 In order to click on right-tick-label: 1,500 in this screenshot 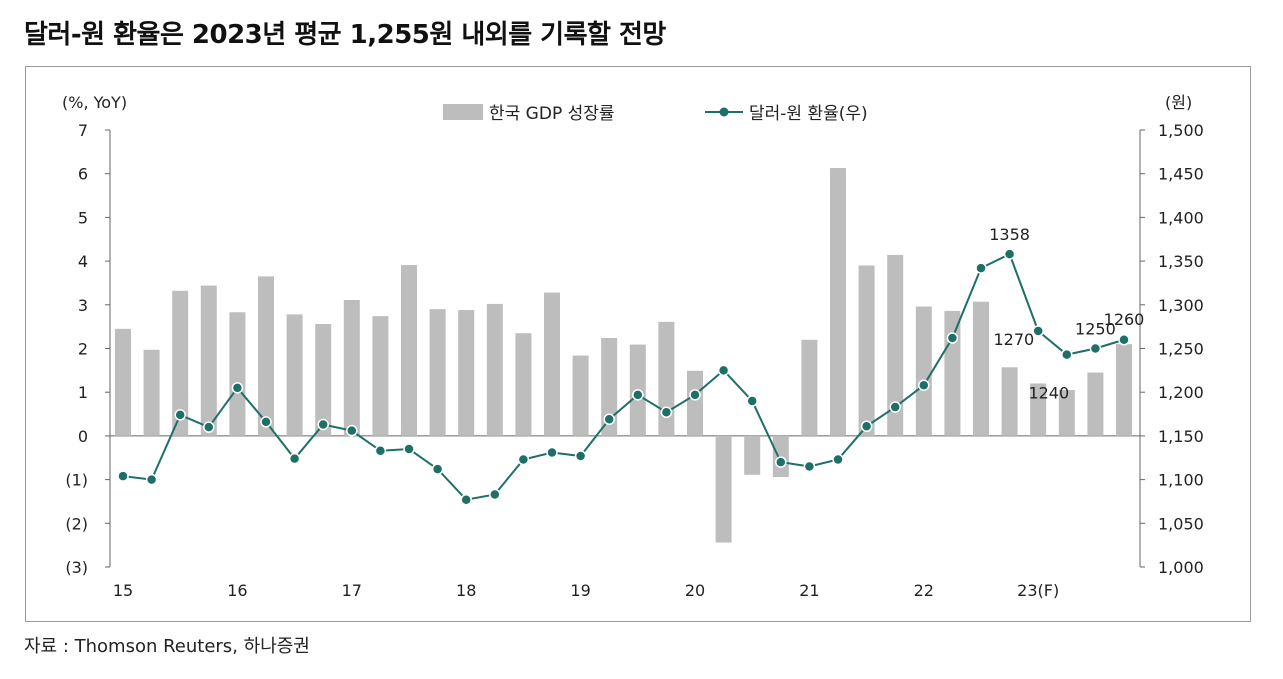, I will do `click(1181, 130)`.